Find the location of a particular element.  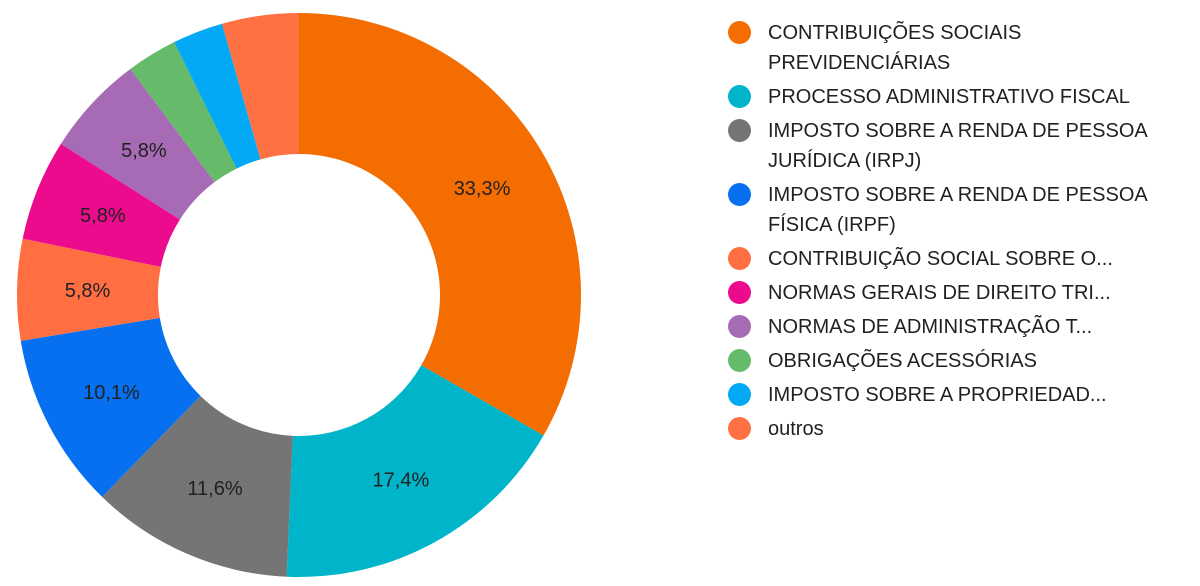

legend-item: CONTRIBUIÇÕES SOCIAIS PREVIDENCIÁRIAS is located at coordinates (959, 48).